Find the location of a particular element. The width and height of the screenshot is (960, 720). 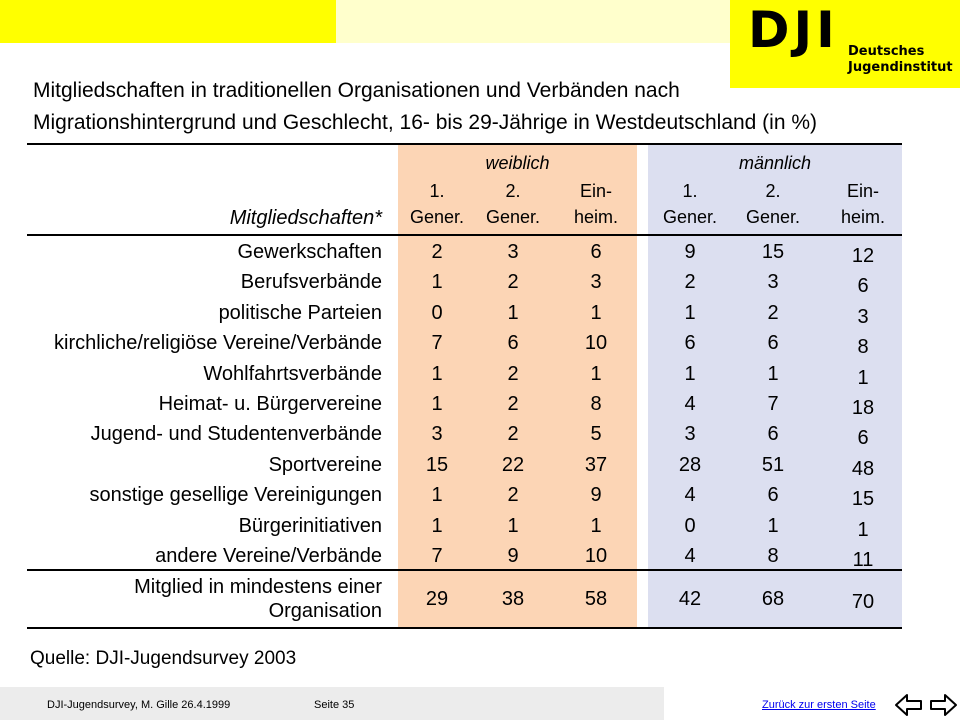

column-subheader-1-line-2: Gener. is located at coordinates (437, 217).